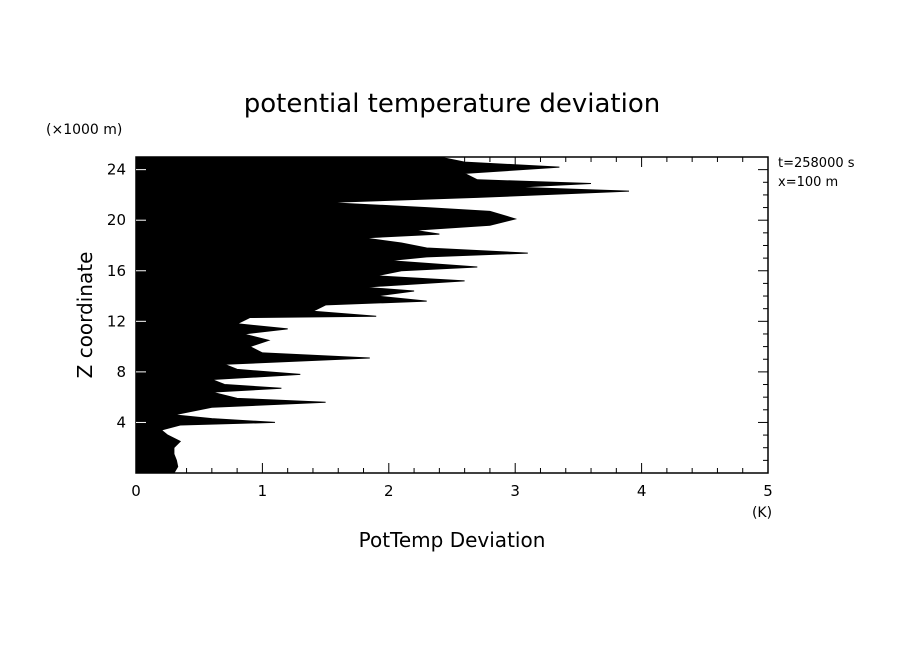  I want to click on y-tick-label: 20, so click(116, 220).